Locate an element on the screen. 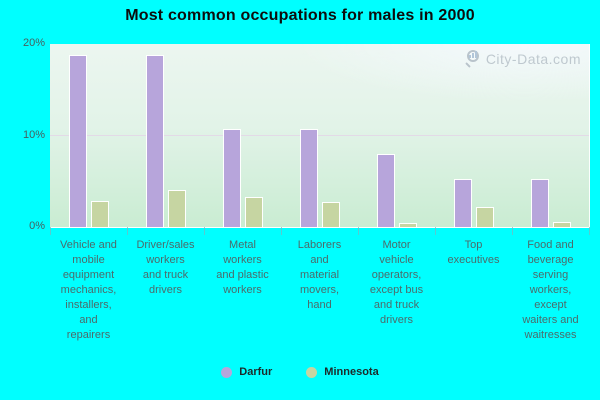 This screenshot has width=600, height=400. legend-item-minnesota: Minnesota is located at coordinates (342, 372).